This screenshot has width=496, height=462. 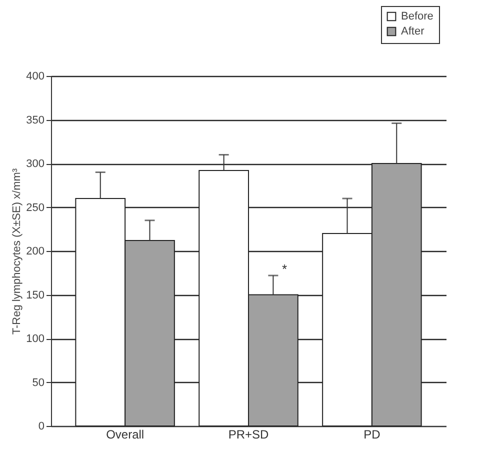 I want to click on y-axis-title: T-Reg lymphocytes (X±SE) x/mm³, so click(x=17, y=251).